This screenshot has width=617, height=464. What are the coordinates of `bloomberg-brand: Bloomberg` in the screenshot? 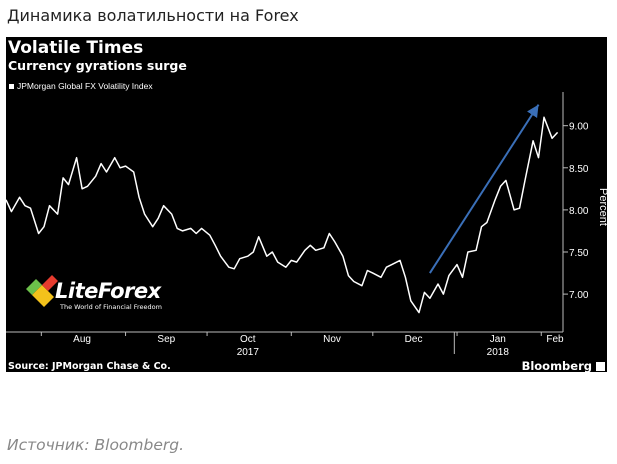 It's located at (563, 366).